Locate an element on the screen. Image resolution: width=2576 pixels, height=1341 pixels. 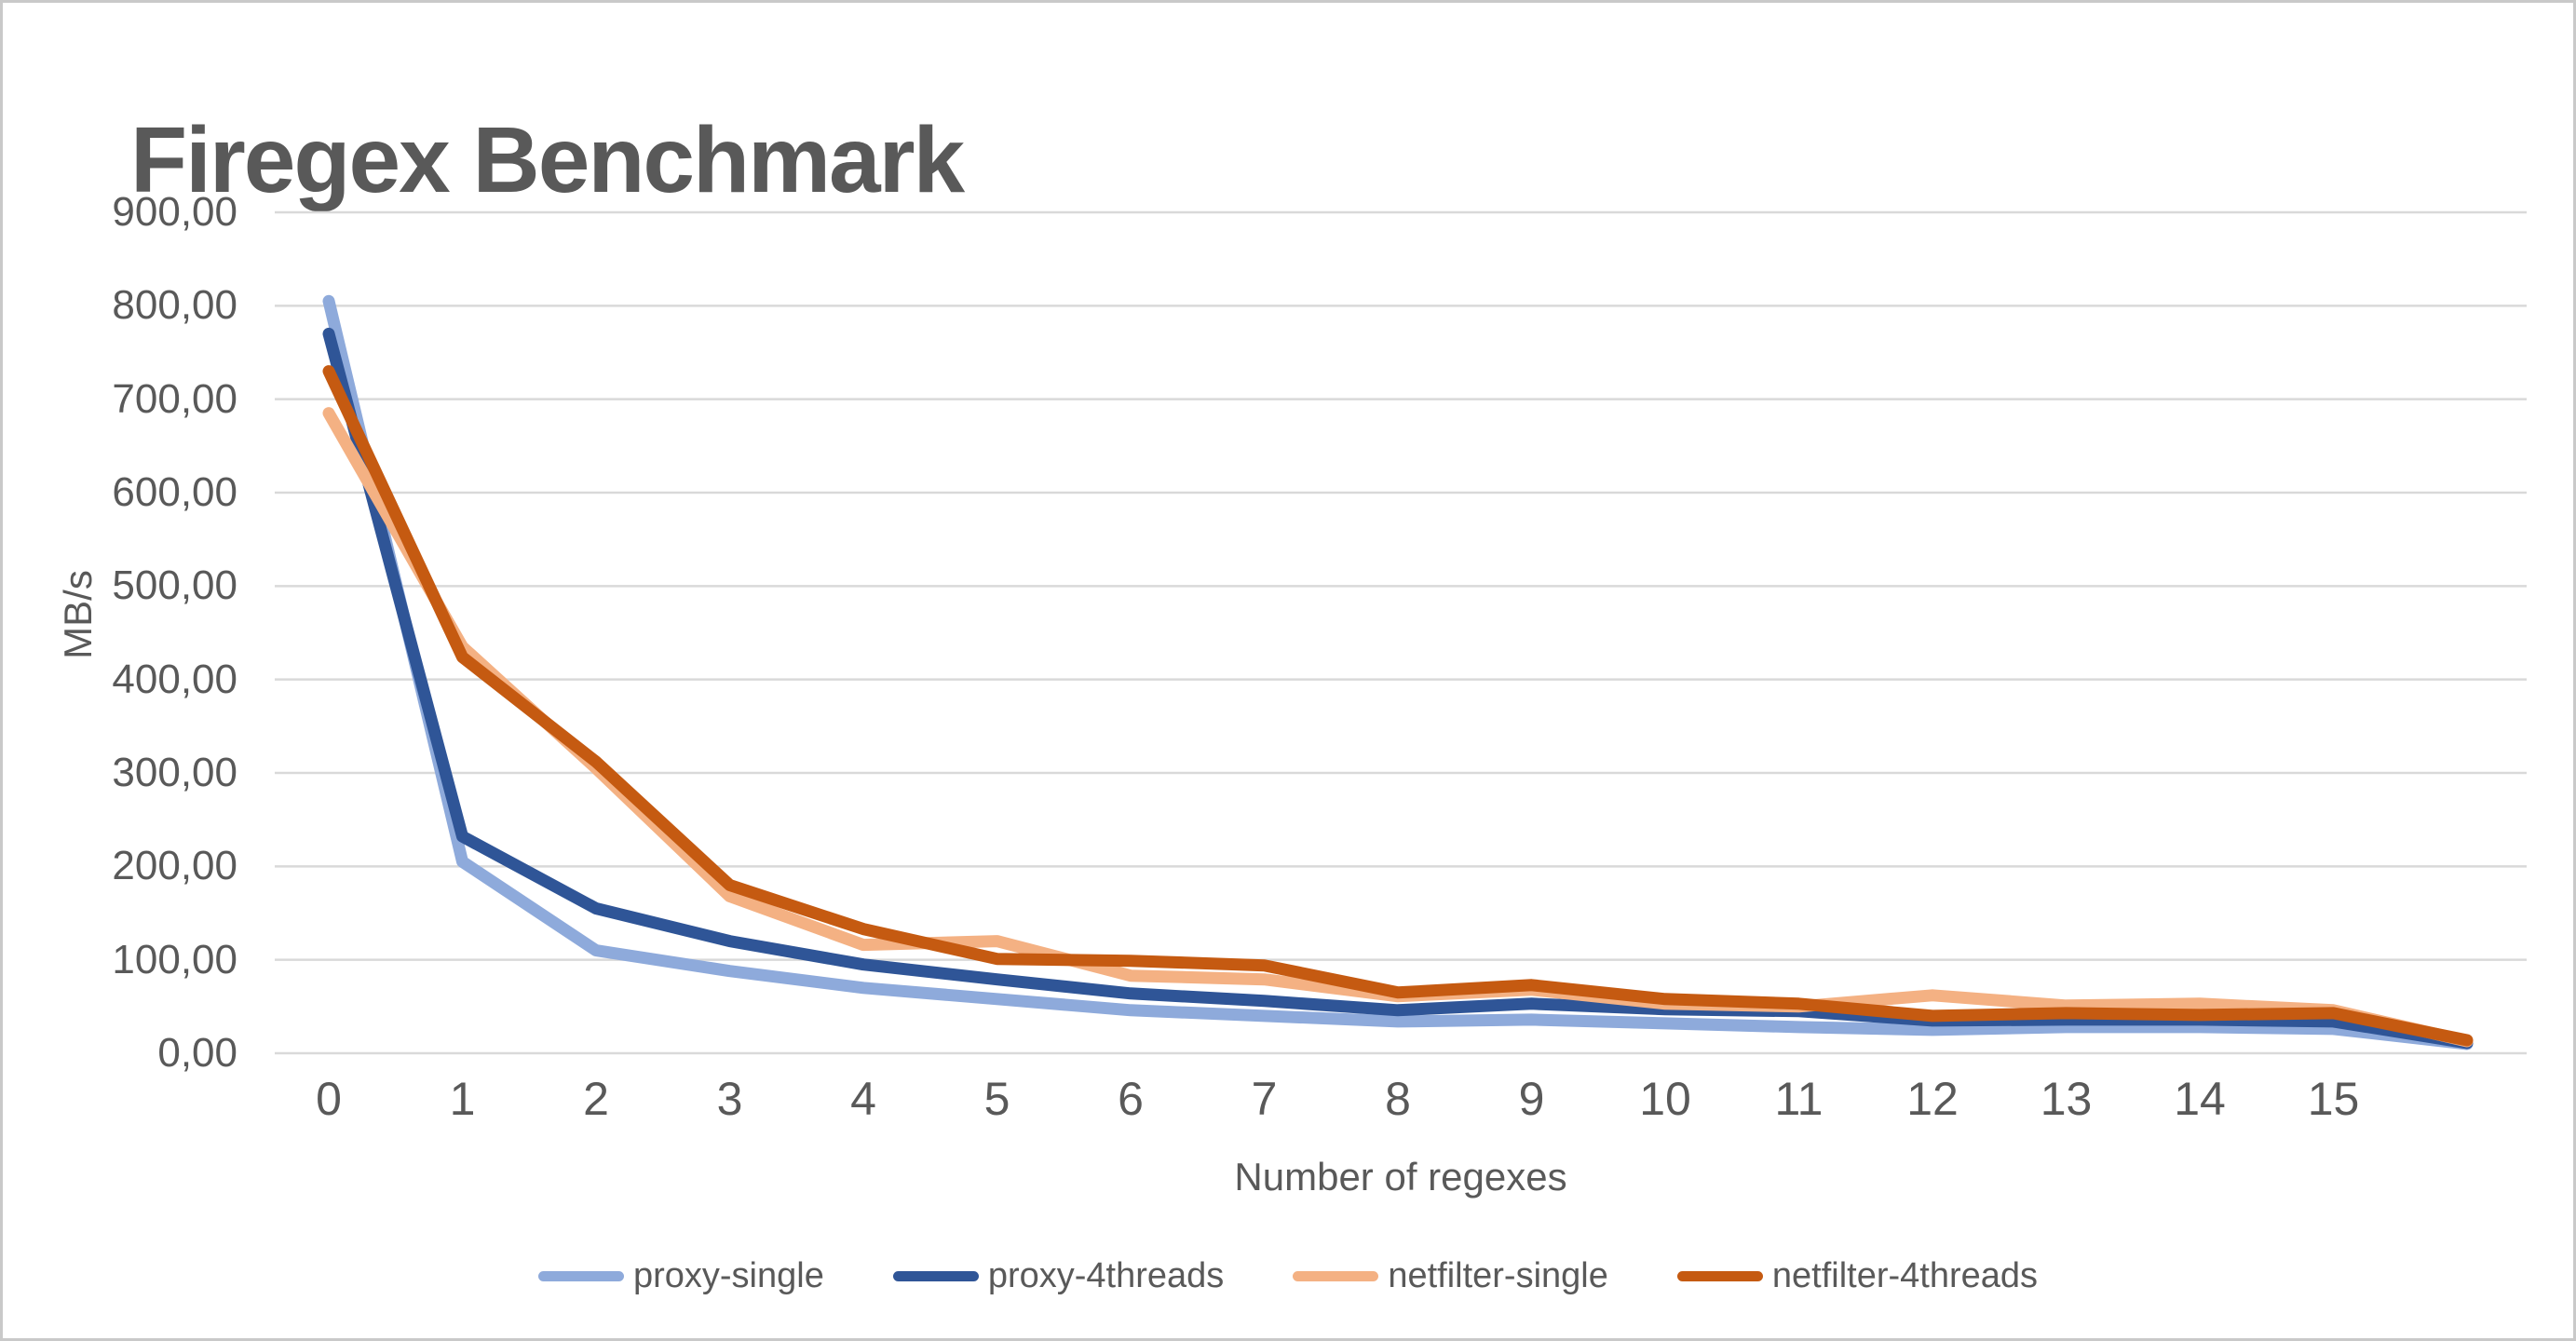
x-tick-label: 14 is located at coordinates (2200, 1099).